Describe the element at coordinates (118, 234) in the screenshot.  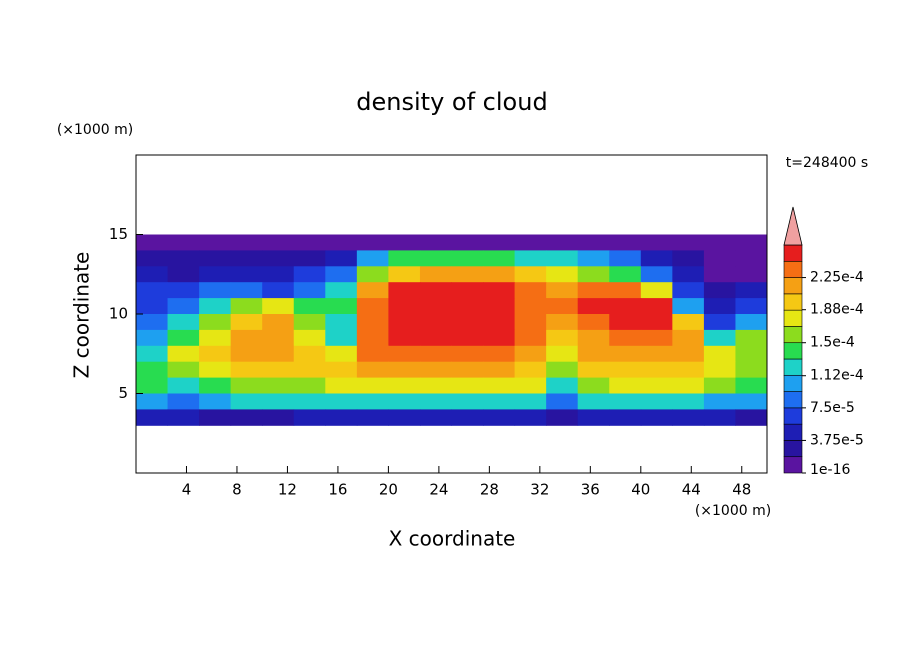
I see `y-tick-label: 15` at that location.